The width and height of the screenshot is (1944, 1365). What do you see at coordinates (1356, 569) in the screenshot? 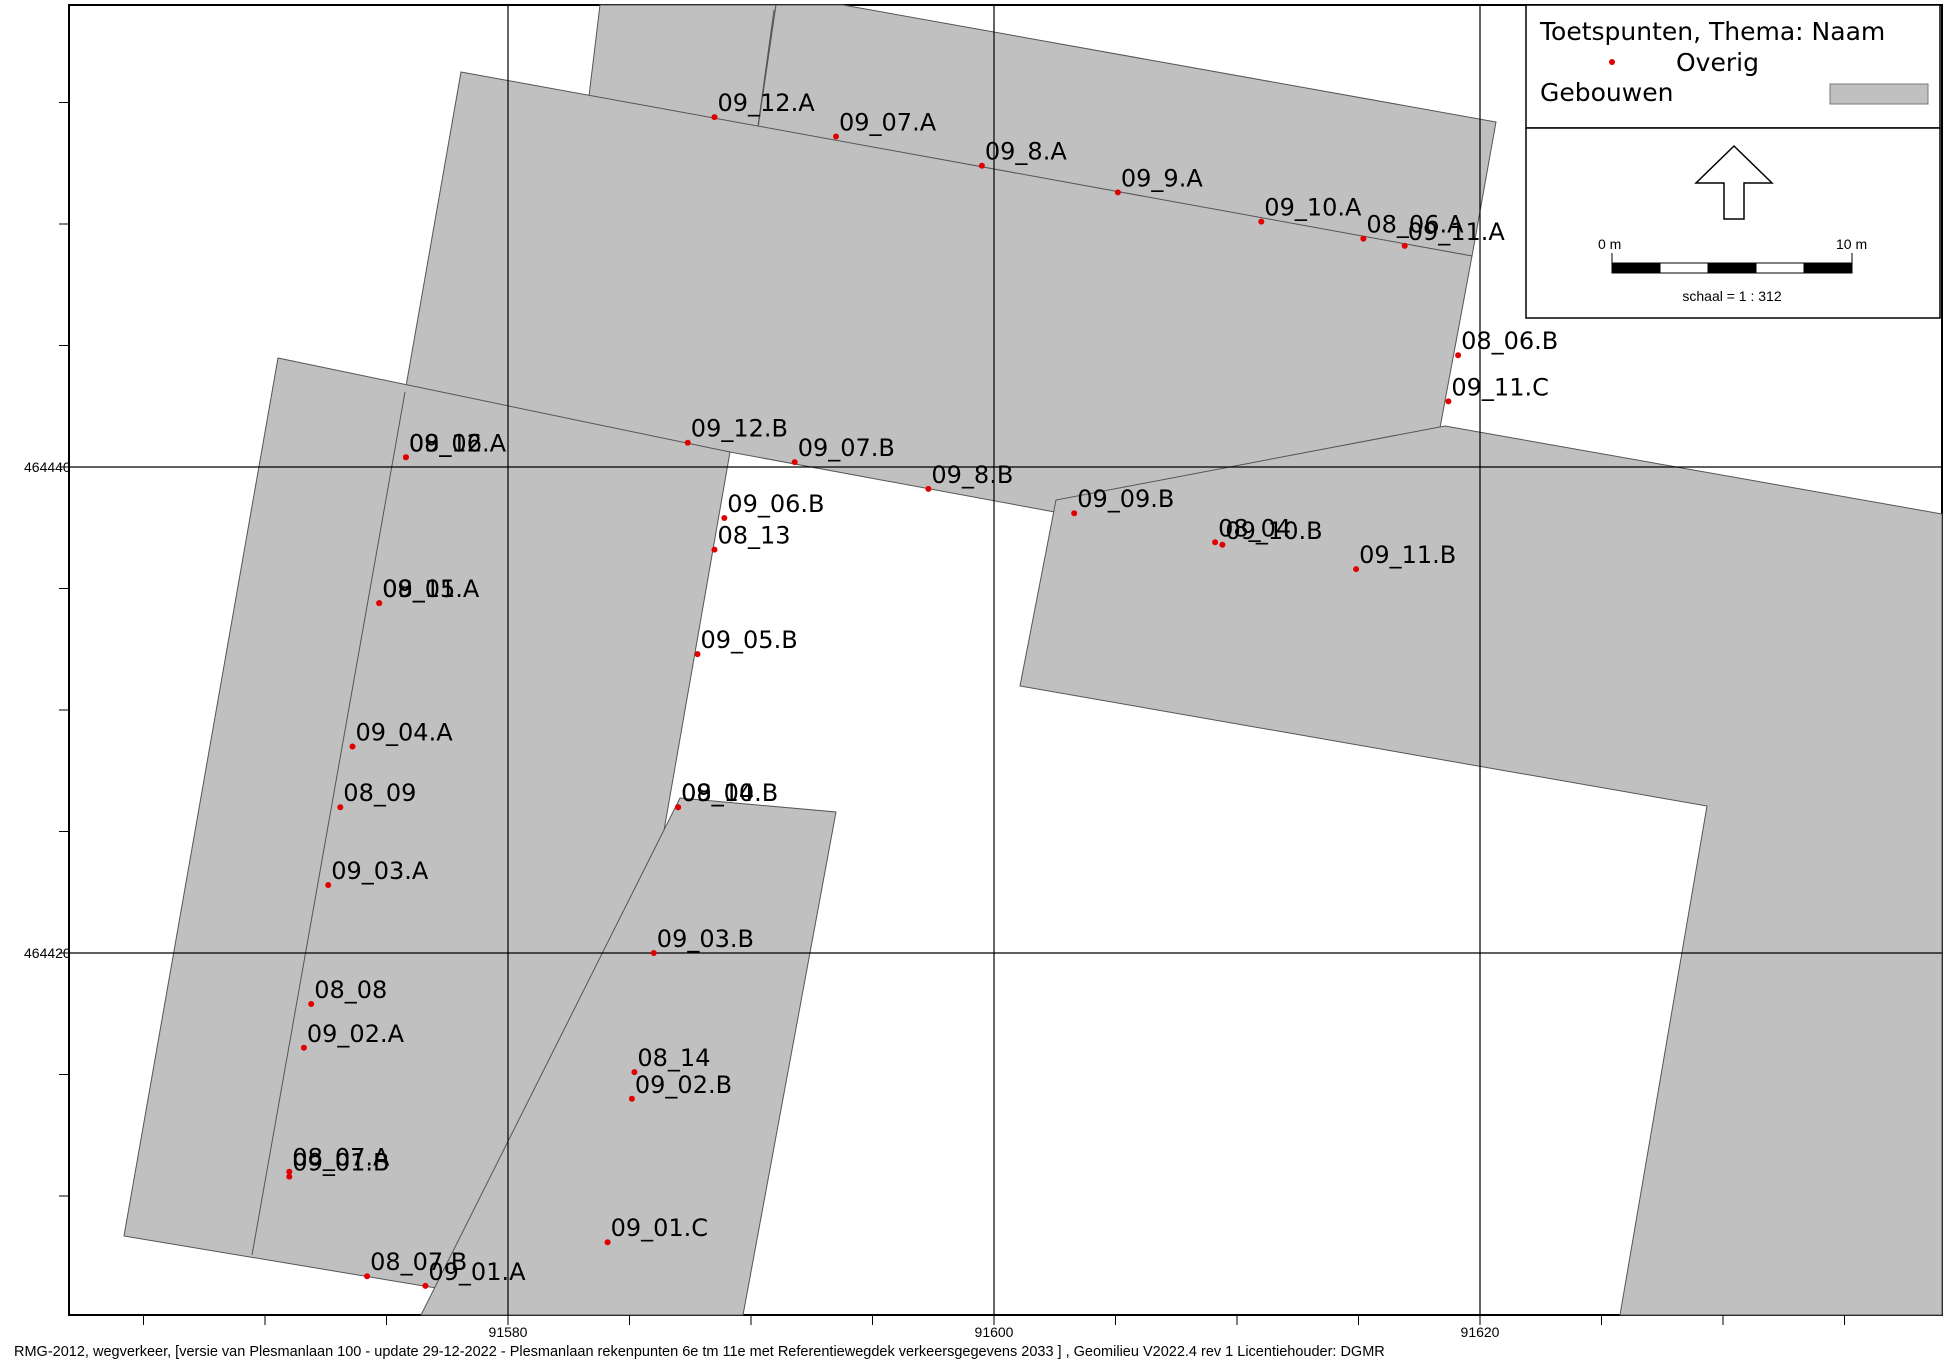
I see `point-marker-09_11.B` at bounding box center [1356, 569].